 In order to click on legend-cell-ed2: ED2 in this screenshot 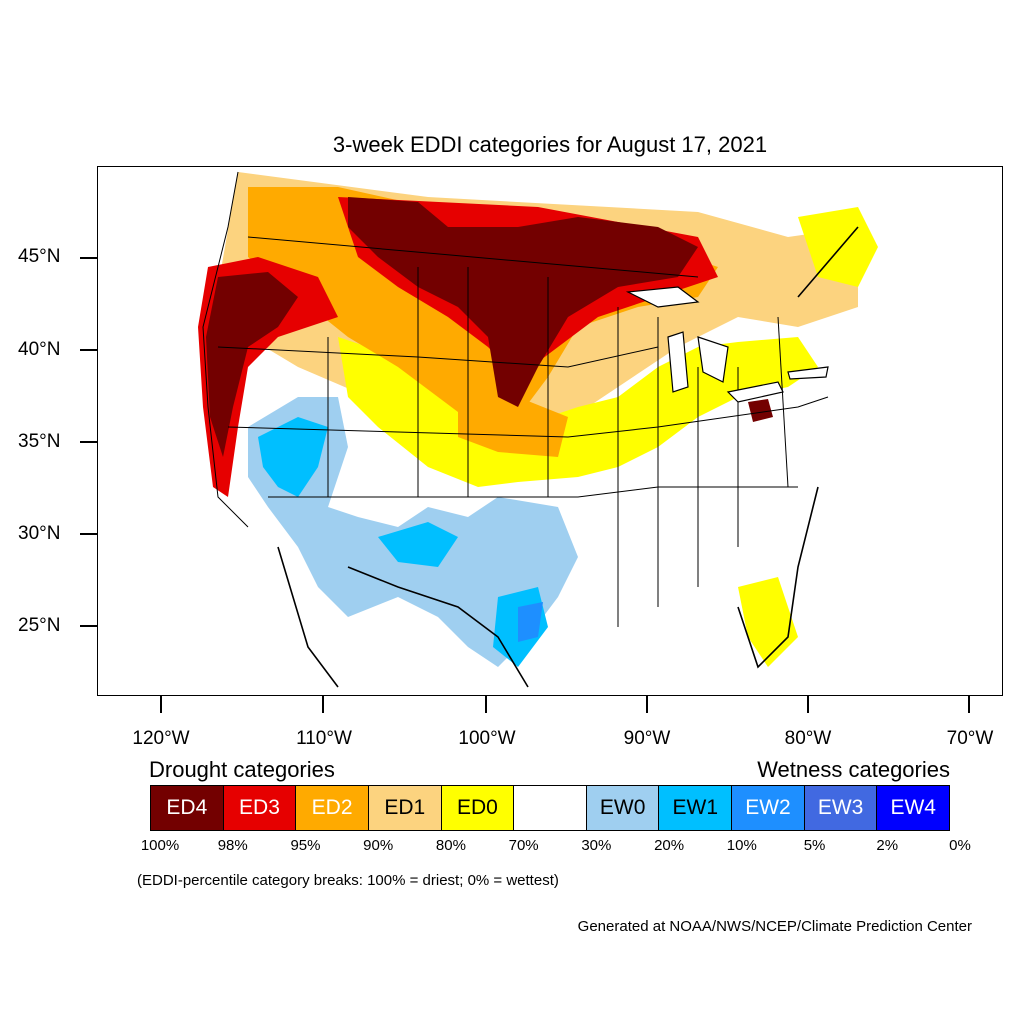, I will do `click(332, 808)`.